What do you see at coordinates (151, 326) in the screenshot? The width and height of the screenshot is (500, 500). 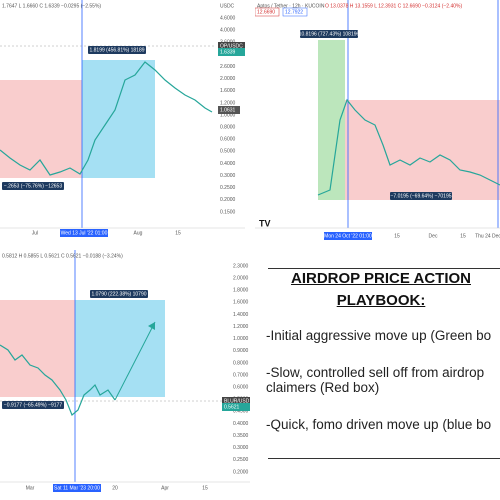 I see `arrow-head` at bounding box center [151, 326].